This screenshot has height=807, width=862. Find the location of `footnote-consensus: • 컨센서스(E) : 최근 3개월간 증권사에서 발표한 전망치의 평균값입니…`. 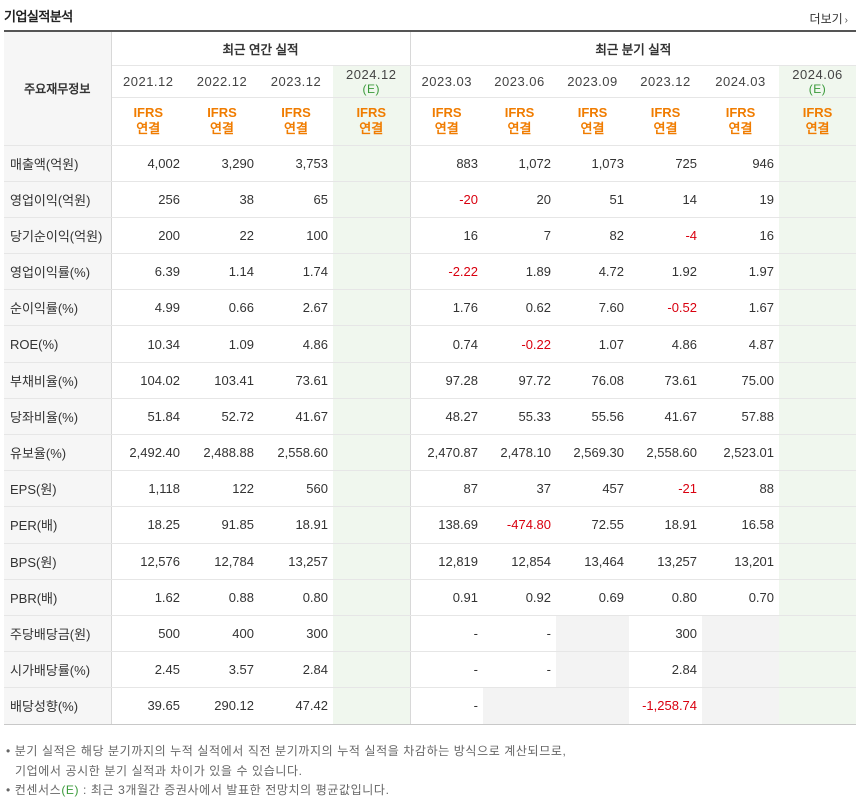

footnote-consensus: • 컨센서스(E) : 최근 3개월간 증권사에서 발표한 전망치의 평균값입니… is located at coordinates (198, 790).